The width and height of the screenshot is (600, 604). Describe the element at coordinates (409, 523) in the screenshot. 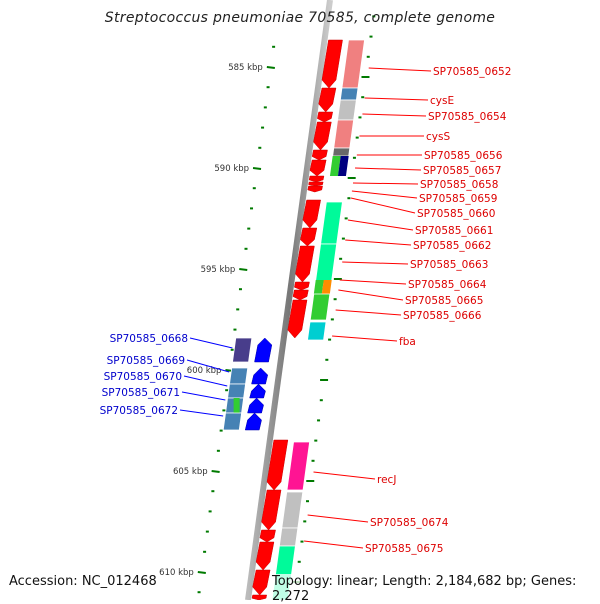

I see `forward-gene-label: SP70585_0674` at that location.